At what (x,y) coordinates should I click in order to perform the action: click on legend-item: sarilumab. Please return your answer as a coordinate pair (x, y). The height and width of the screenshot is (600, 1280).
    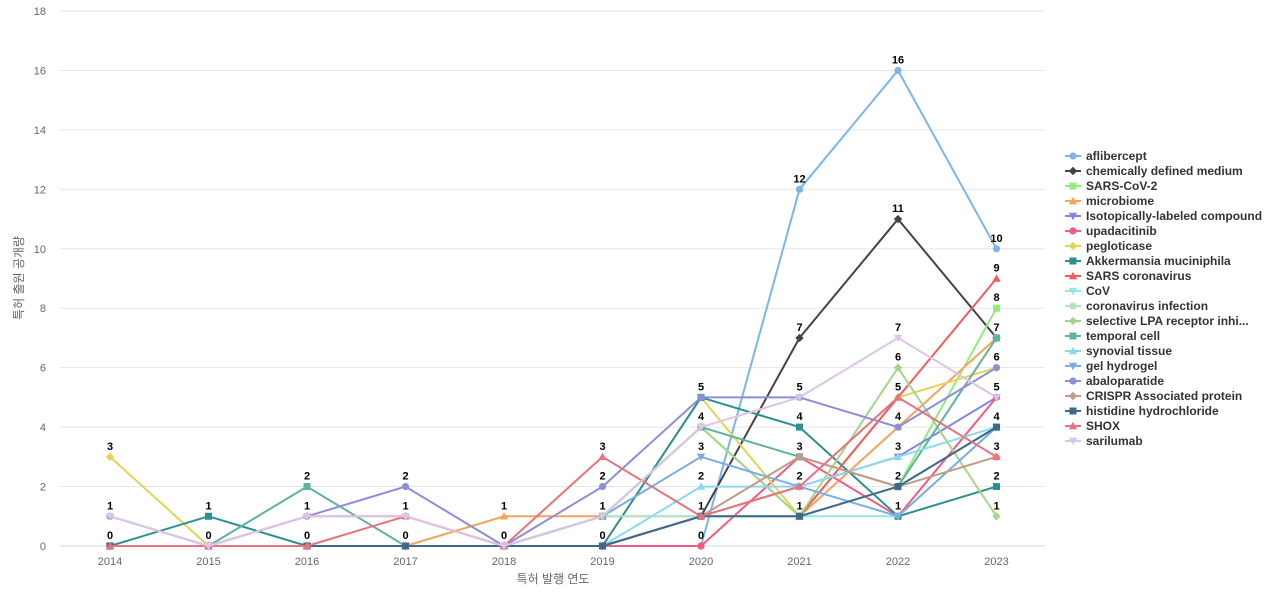
    Looking at the image, I should click on (1104, 441).